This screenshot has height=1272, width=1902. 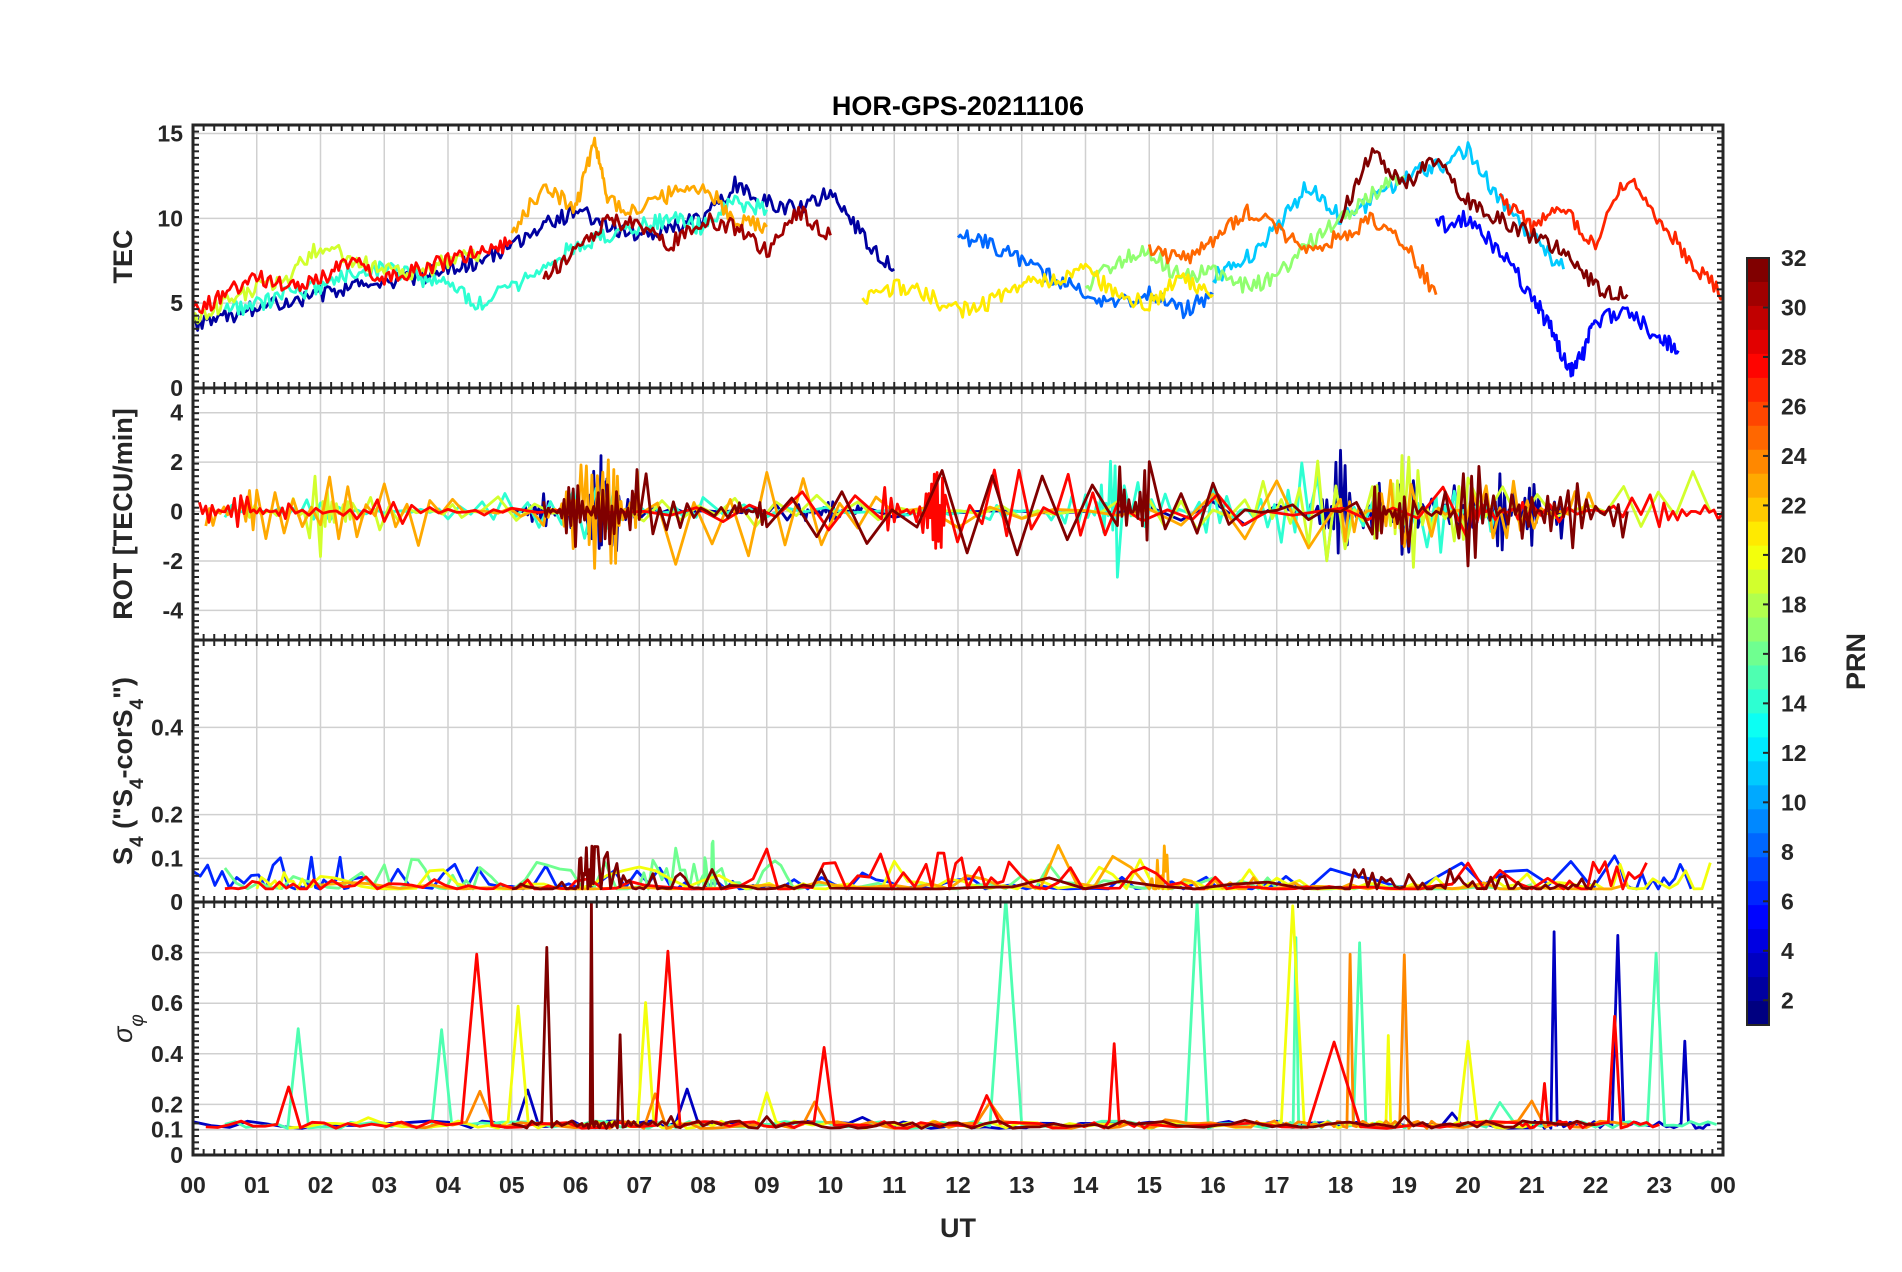 What do you see at coordinates (1794, 802) in the screenshot?
I see `colorbar-tick-label: 10` at bounding box center [1794, 802].